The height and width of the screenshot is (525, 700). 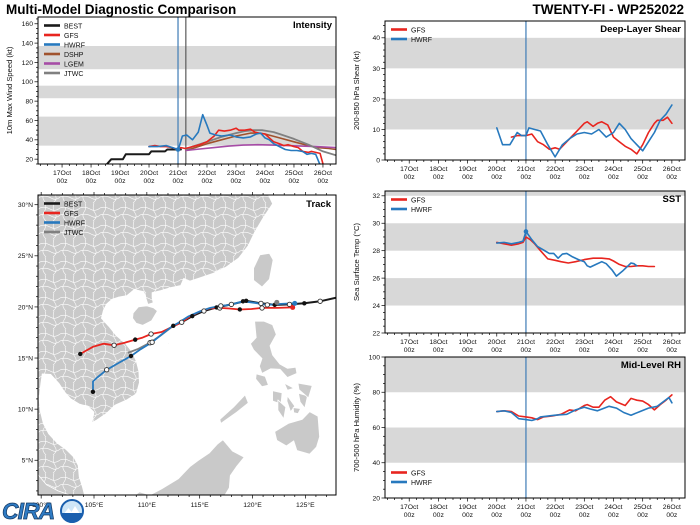 What do you see at coordinates (74, 224) in the screenshot?
I see `track-legend-label-hwrf: HWRF` at bounding box center [74, 224].